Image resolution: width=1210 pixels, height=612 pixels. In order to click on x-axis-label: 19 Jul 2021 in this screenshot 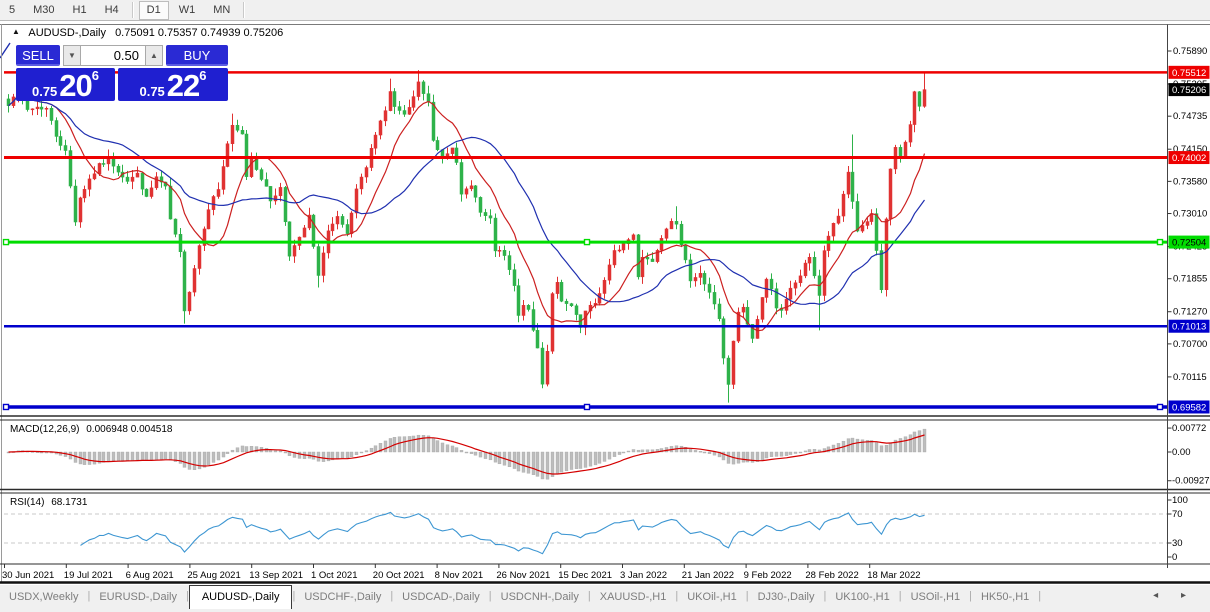, I will do `click(88, 575)`.